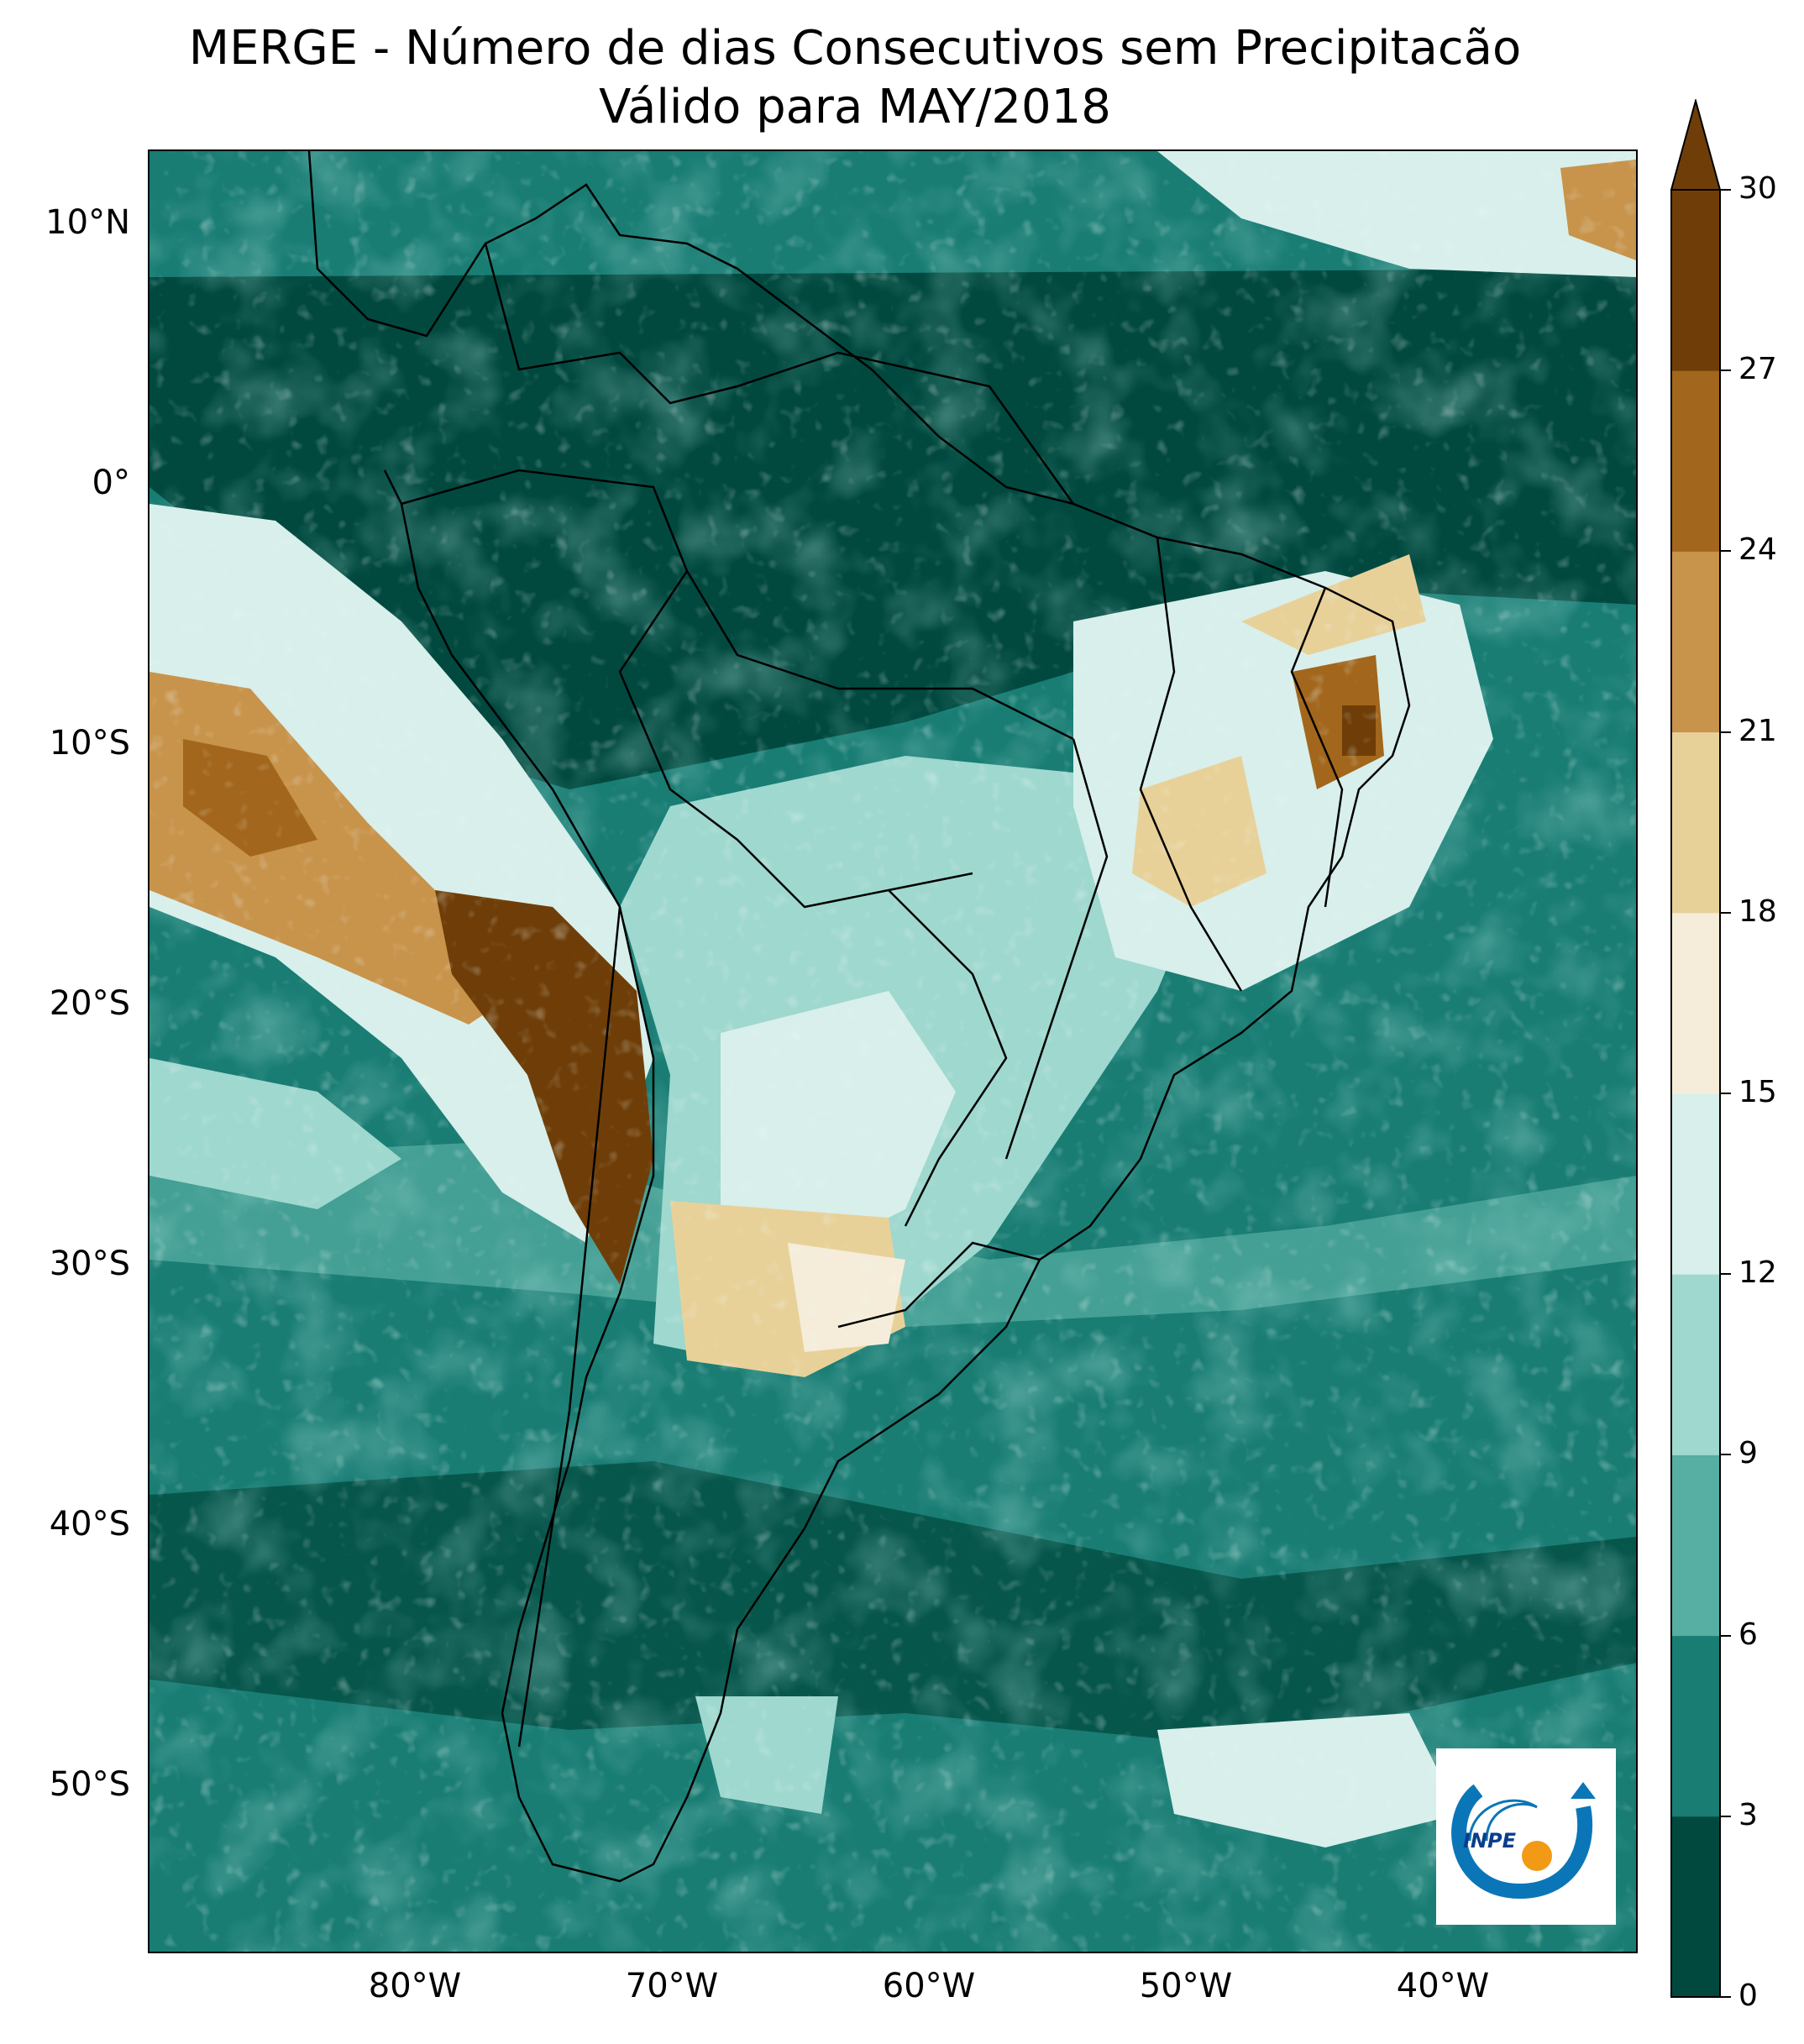 This screenshot has height=2044, width=1804. I want to click on inpe-logo: INPE, so click(1526, 1836).